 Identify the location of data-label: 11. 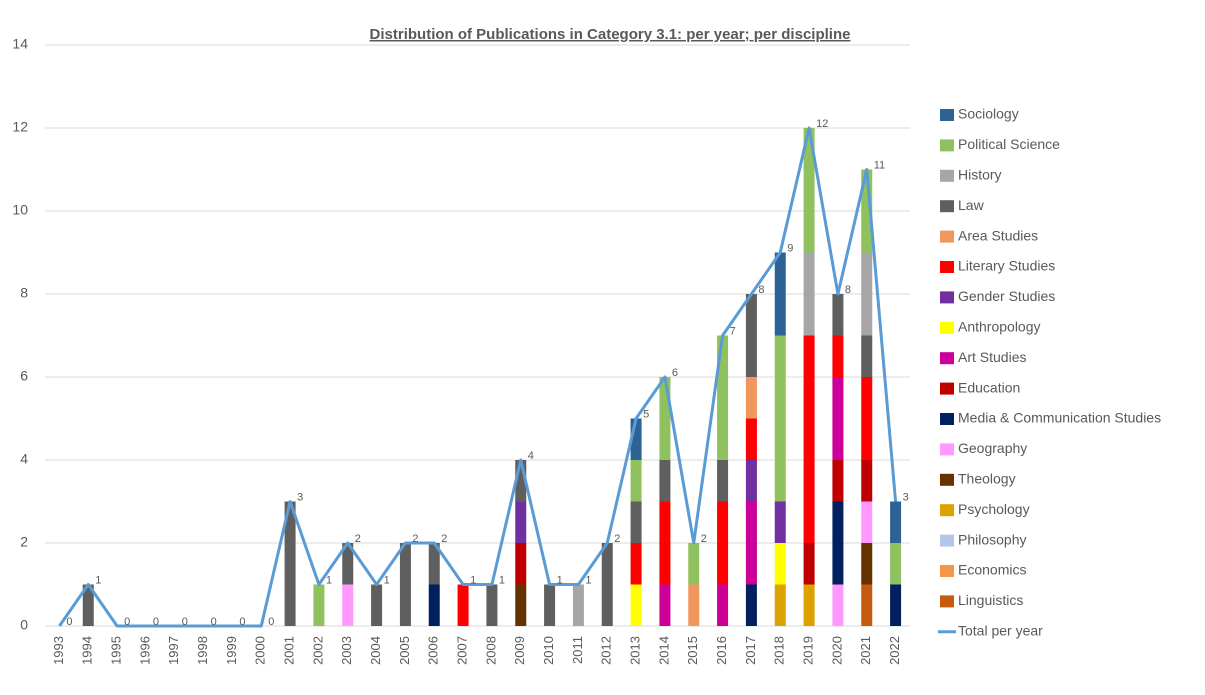
(879, 165).